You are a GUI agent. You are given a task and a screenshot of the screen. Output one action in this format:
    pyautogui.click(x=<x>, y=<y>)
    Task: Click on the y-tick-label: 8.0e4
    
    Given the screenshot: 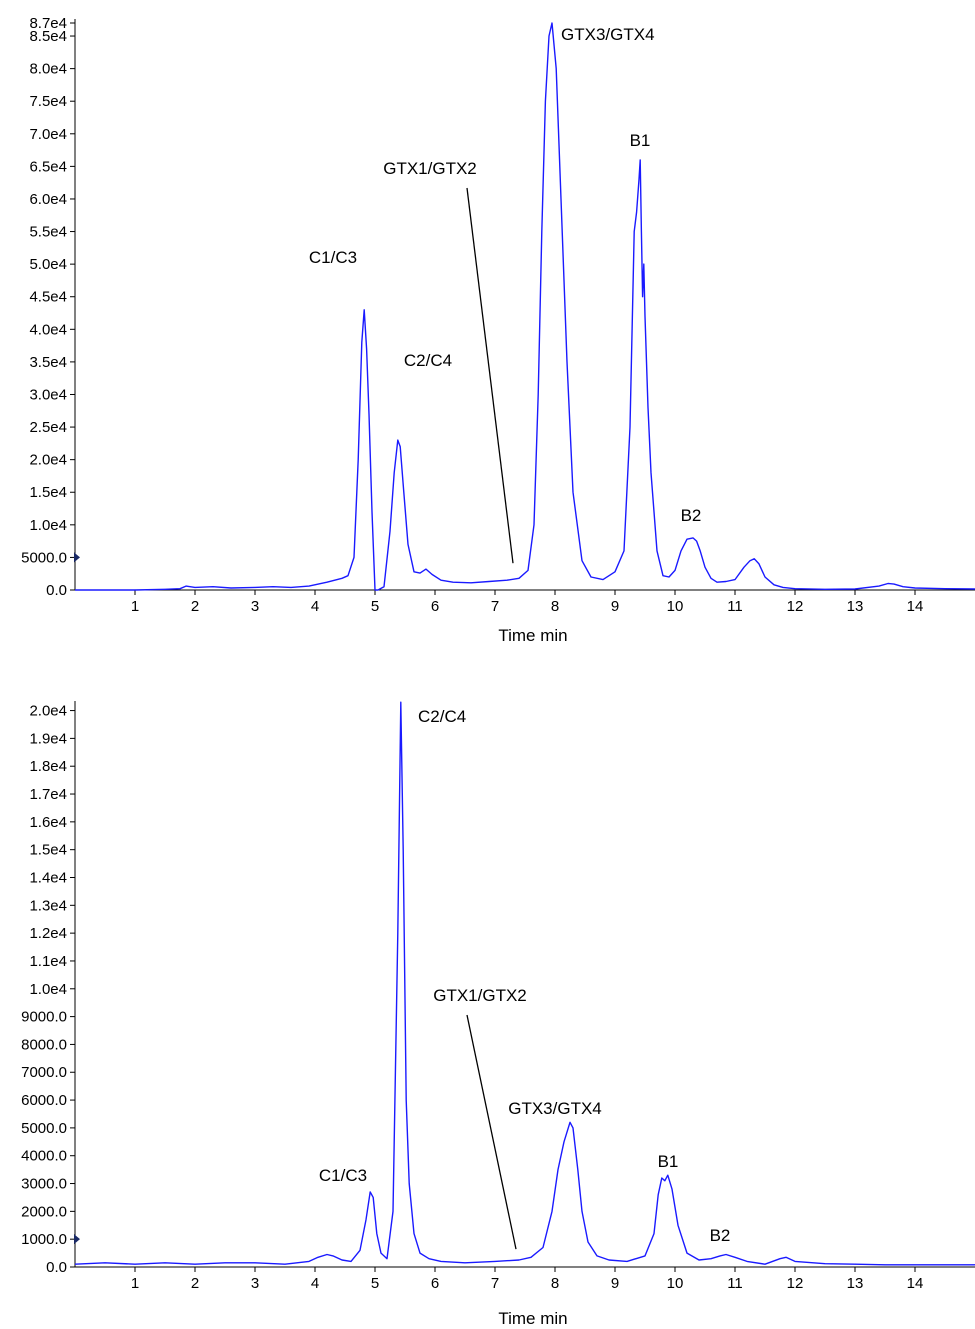 What is the action you would take?
    pyautogui.click(x=48, y=69)
    